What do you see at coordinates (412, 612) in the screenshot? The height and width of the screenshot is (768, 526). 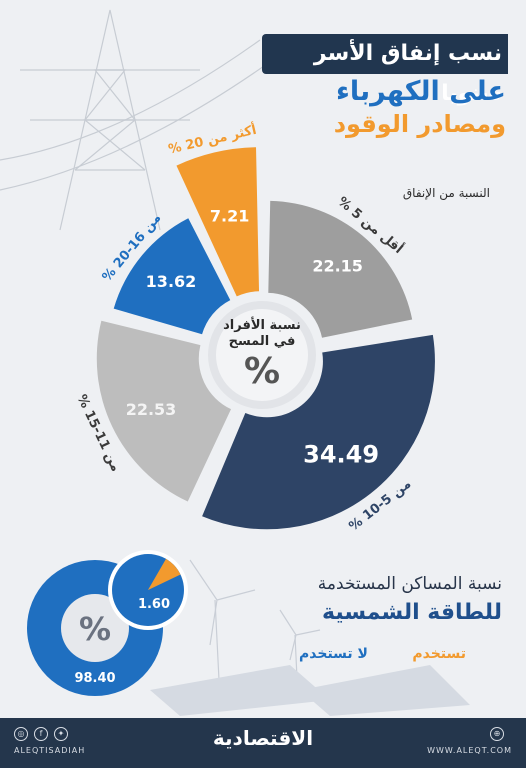 I see `solar-title-line2: للطاقة الشمسية` at bounding box center [412, 612].